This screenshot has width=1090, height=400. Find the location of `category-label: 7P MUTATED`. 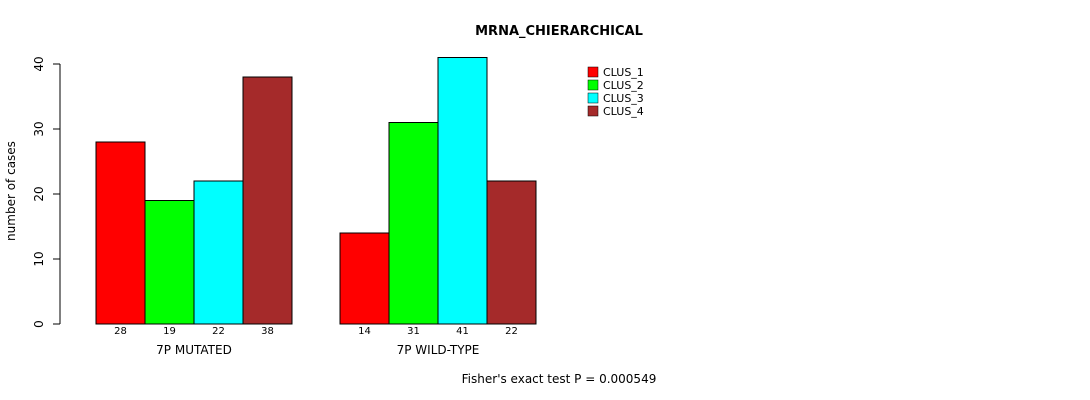

category-label: 7P MUTATED is located at coordinates (194, 350).